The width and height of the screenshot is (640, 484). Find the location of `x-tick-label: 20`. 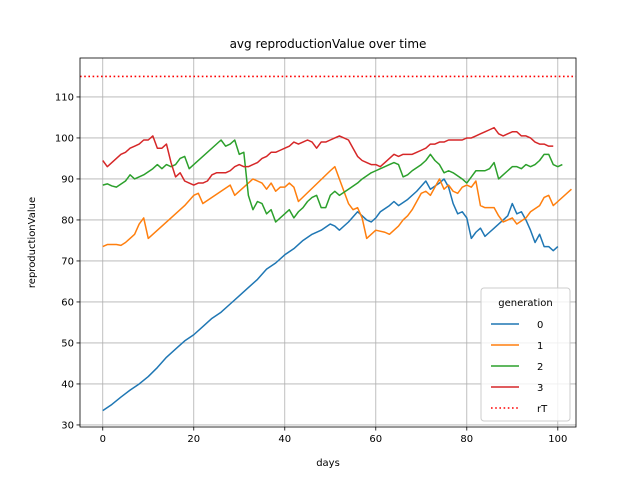

x-tick-label: 20 is located at coordinates (193, 439).